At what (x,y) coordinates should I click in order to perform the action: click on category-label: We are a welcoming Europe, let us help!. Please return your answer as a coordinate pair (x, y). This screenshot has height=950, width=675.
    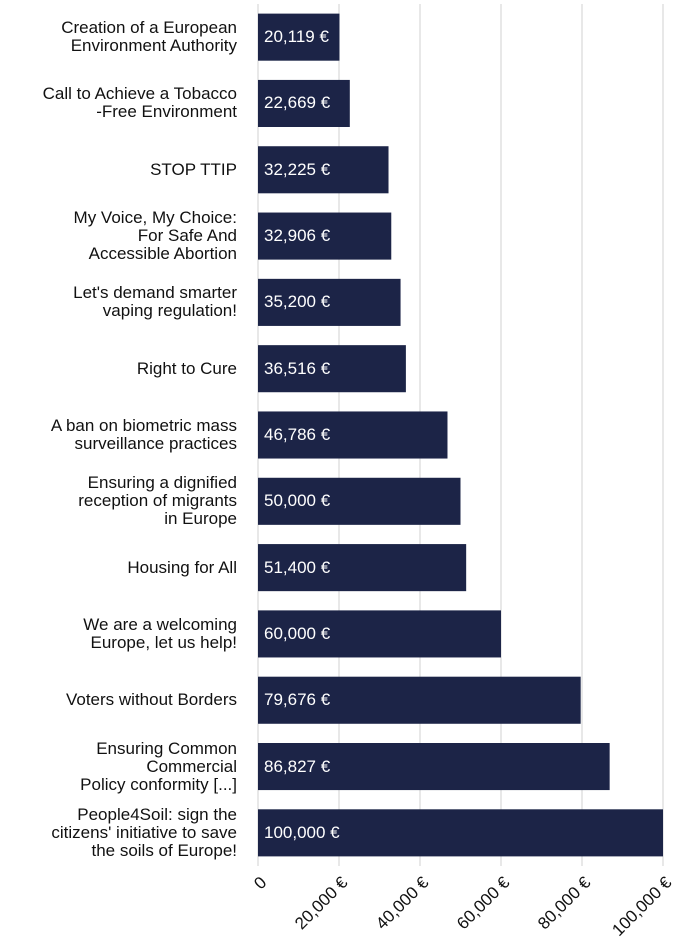
    Looking at the image, I should click on (160, 633).